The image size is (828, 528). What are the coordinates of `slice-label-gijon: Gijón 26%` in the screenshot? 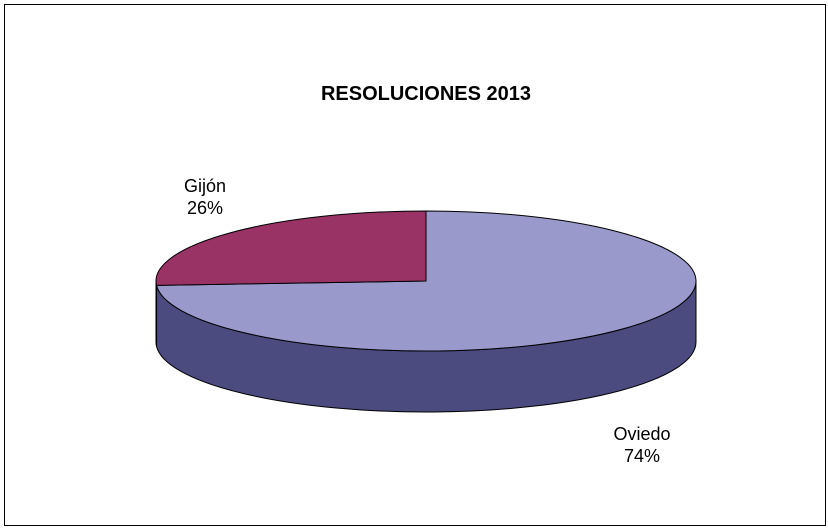 It's located at (205, 197).